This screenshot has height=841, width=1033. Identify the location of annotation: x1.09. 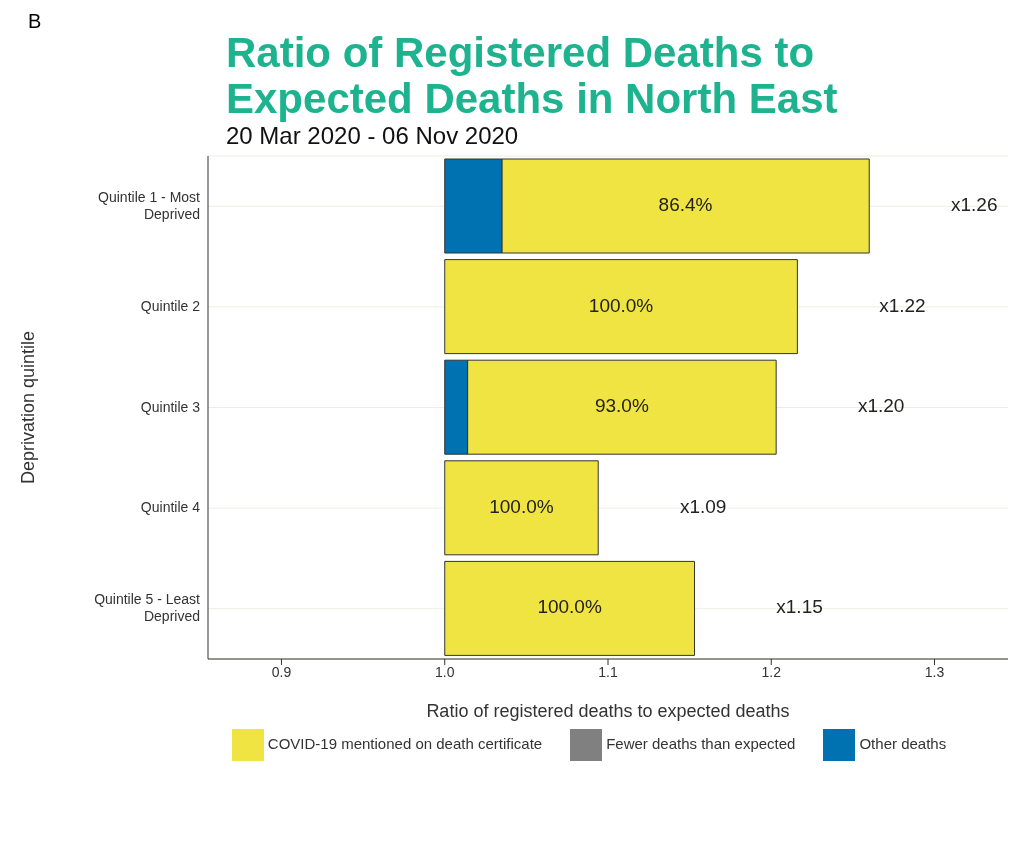
(703, 506).